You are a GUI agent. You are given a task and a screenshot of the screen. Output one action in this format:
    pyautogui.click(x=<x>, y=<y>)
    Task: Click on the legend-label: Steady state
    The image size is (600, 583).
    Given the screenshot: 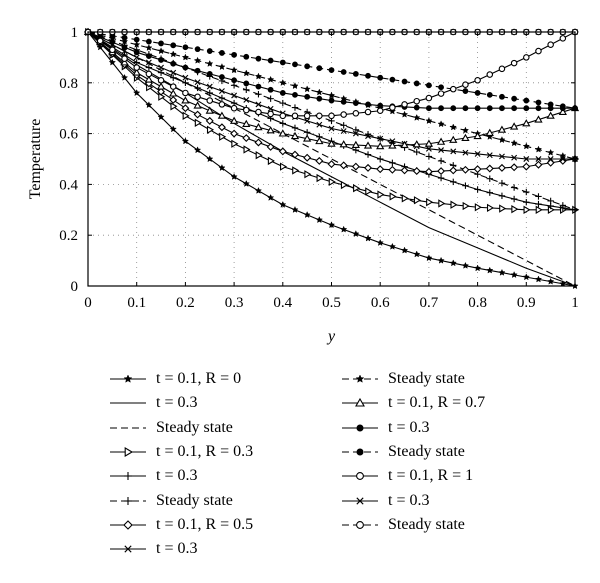 What is the action you would take?
    pyautogui.click(x=426, y=378)
    